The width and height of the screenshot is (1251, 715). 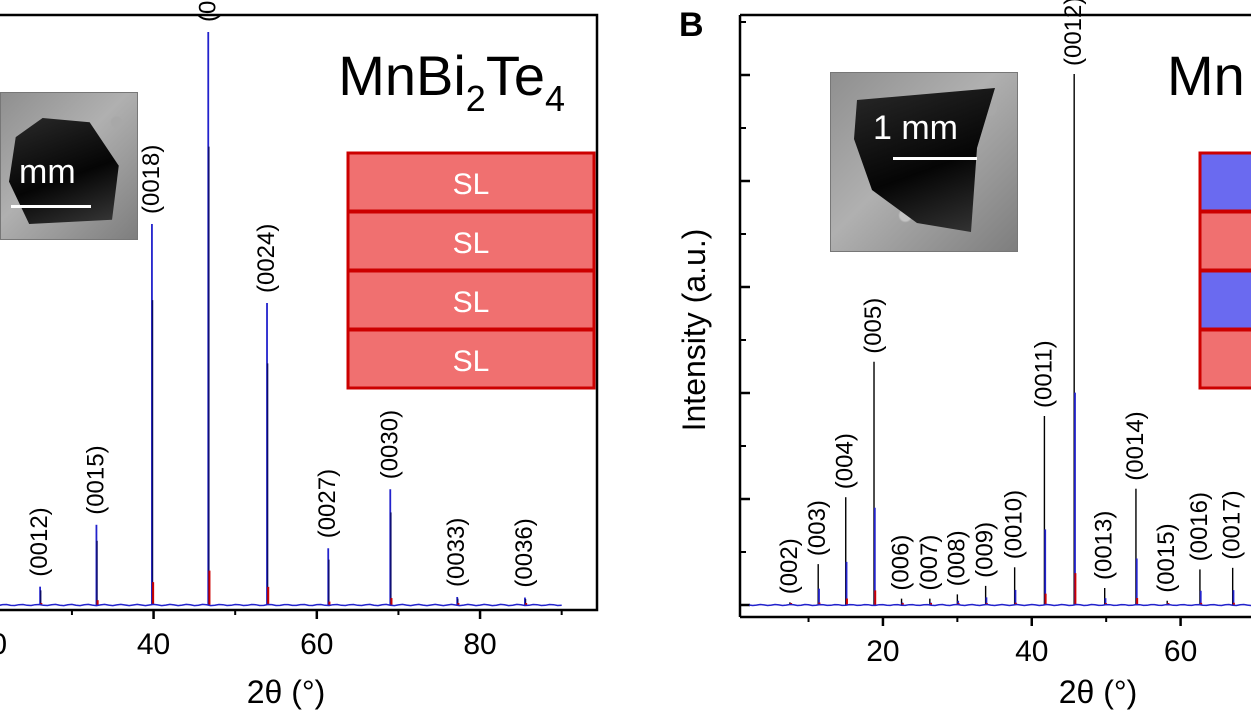 I want to click on x-axis-a: 20 40 60 80, so click(x=281, y=635).